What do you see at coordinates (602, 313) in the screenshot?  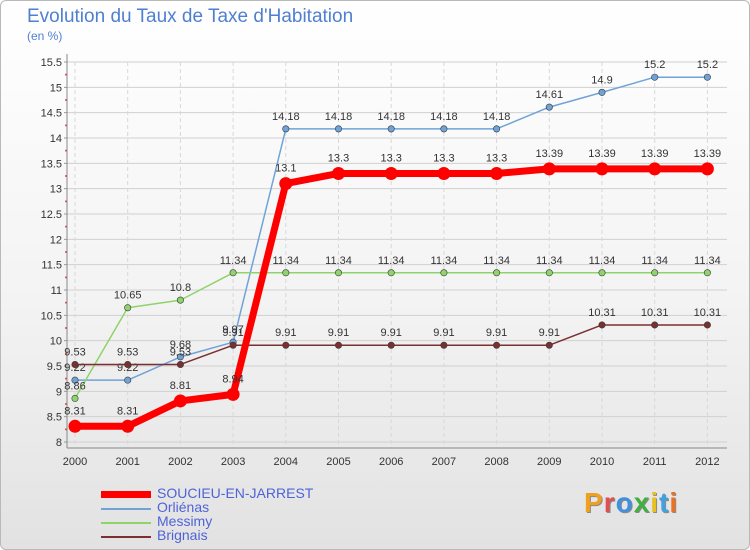 I see `data-label: 10.31` at bounding box center [602, 313].